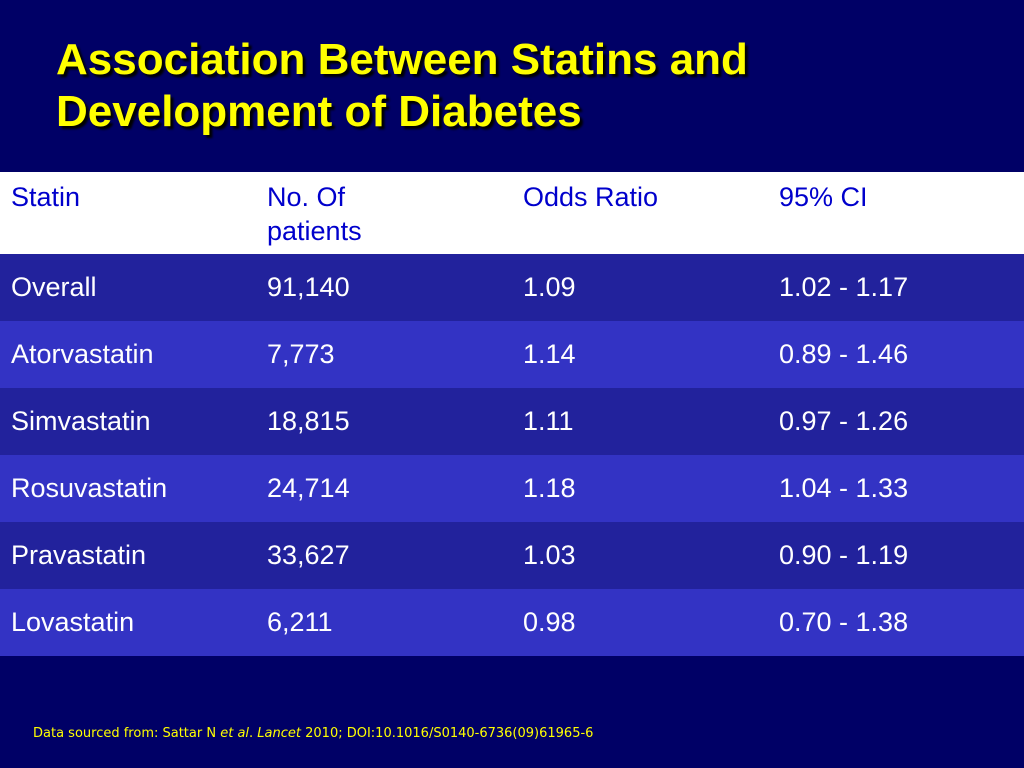 Image resolution: width=1024 pixels, height=768 pixels. I want to click on cell-odds-ratio: 1.18, so click(640, 488).